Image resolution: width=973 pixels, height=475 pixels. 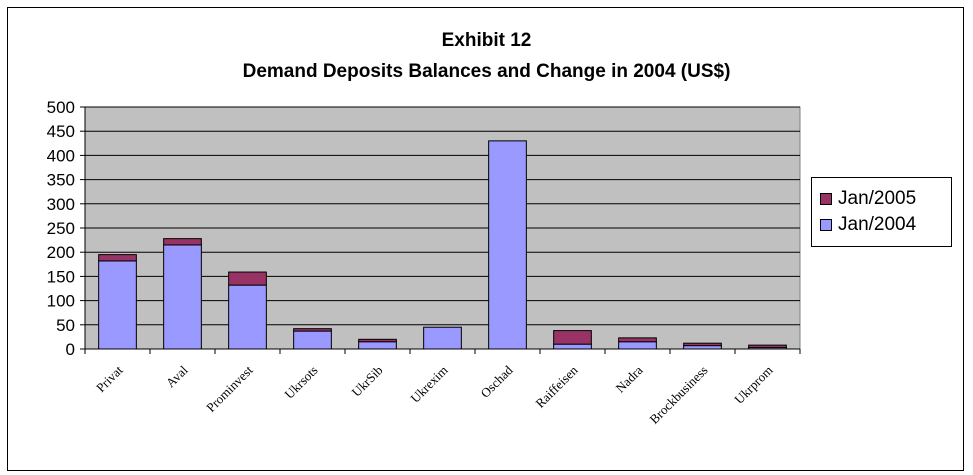 What do you see at coordinates (826, 225) in the screenshot?
I see `legend-swatch-jan2004` at bounding box center [826, 225].